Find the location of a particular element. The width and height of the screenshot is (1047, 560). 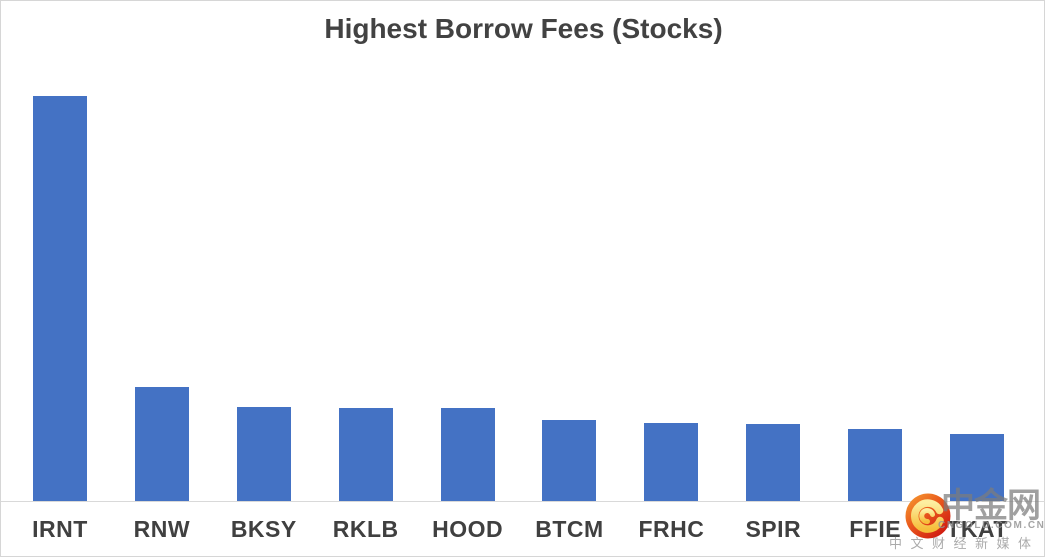

bar-slot-frhc is located at coordinates (671, 280).